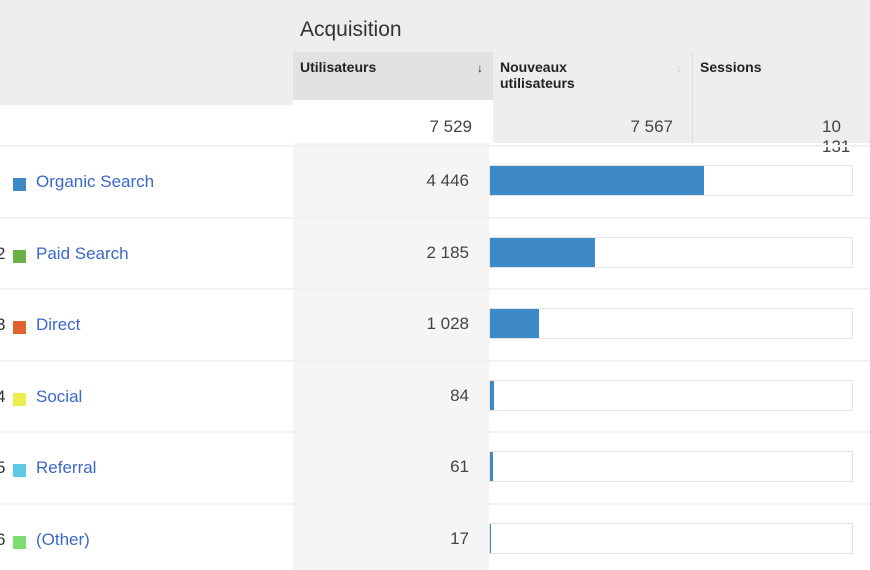 The height and width of the screenshot is (570, 870). What do you see at coordinates (82, 253) in the screenshot?
I see `channel-link: Paid Search` at bounding box center [82, 253].